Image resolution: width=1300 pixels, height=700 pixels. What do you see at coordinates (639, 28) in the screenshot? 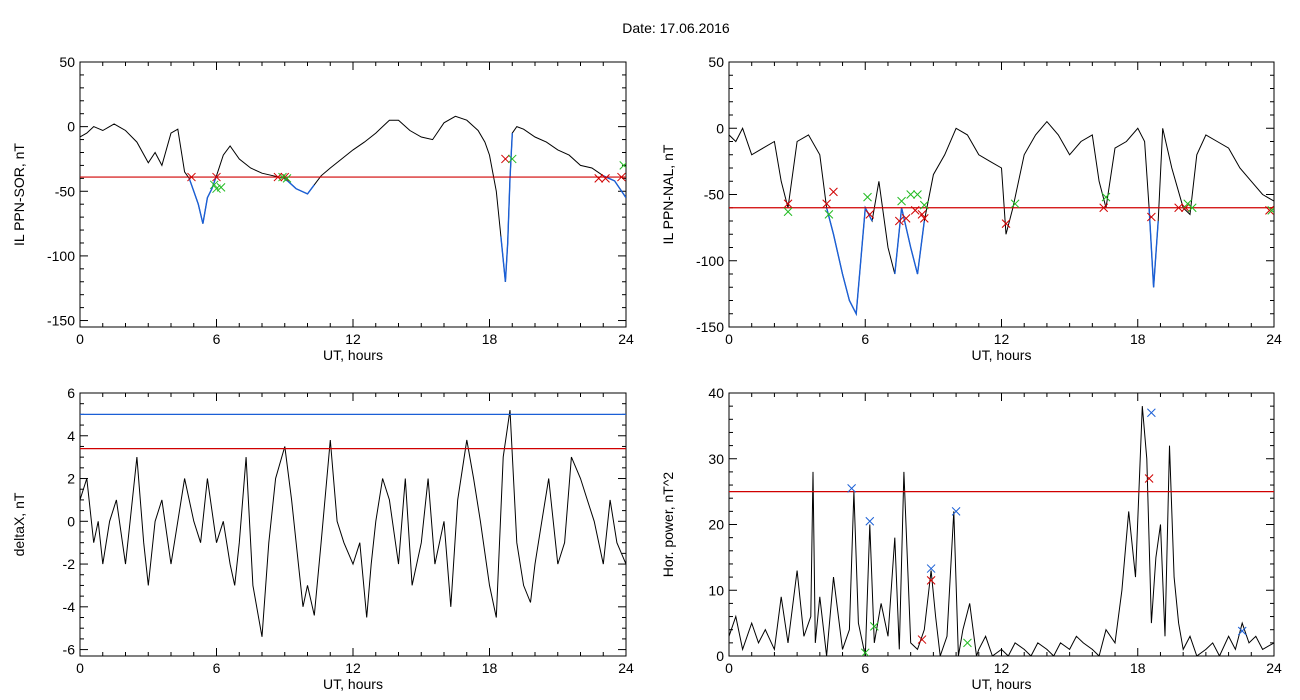
I see `date-label: Date:` at bounding box center [639, 28].